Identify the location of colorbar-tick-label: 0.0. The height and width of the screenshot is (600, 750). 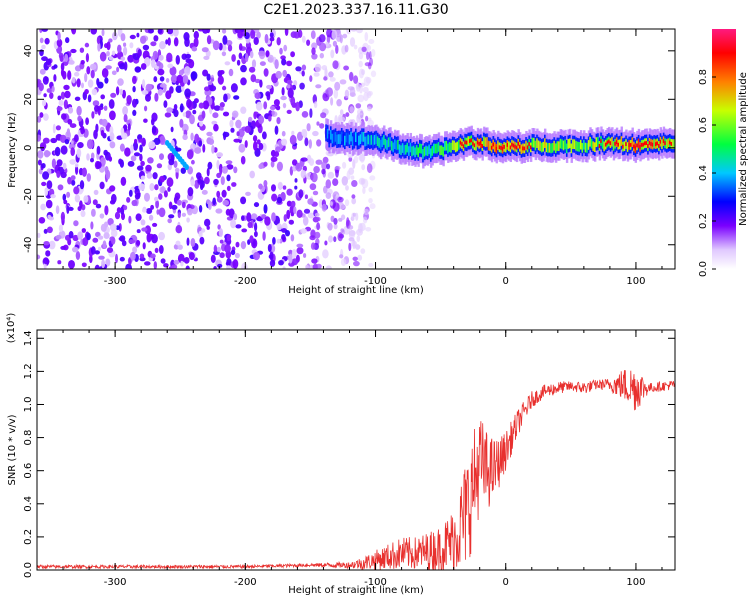
(703, 269).